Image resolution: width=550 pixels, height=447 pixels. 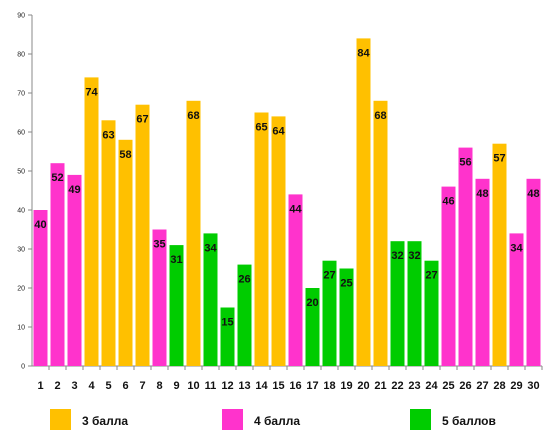 What do you see at coordinates (227, 386) in the screenshot?
I see `x-tick-label: 12` at bounding box center [227, 386].